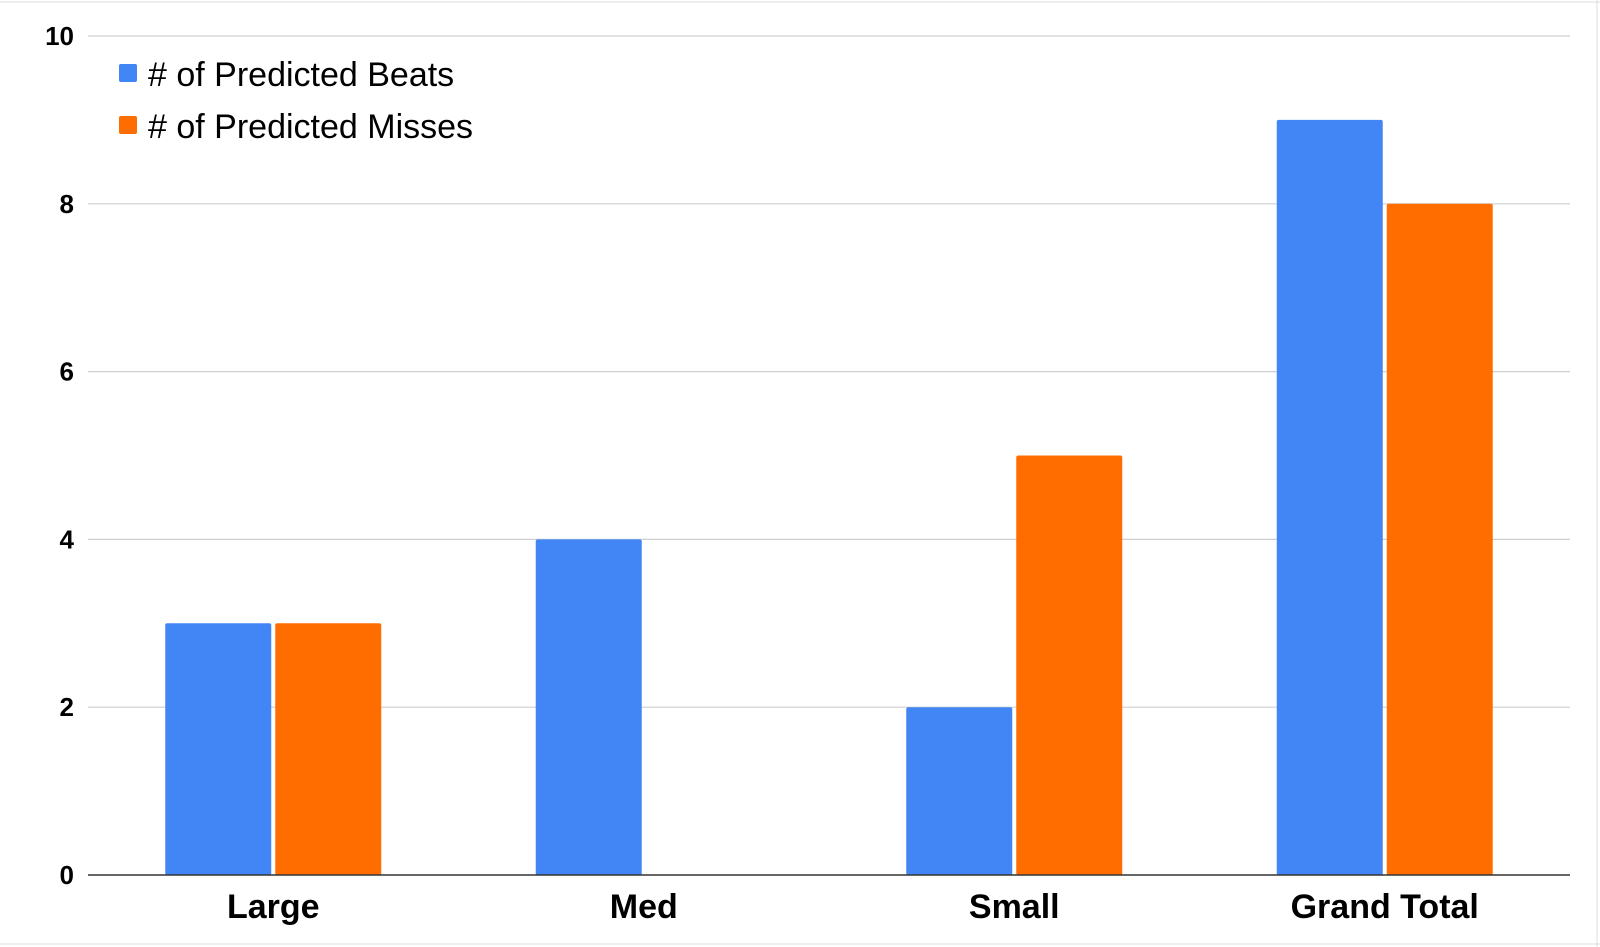 The image size is (1600, 947). What do you see at coordinates (59, 455) in the screenshot?
I see `y-axis-tick-labels: 0 2 4 6 8 10` at bounding box center [59, 455].